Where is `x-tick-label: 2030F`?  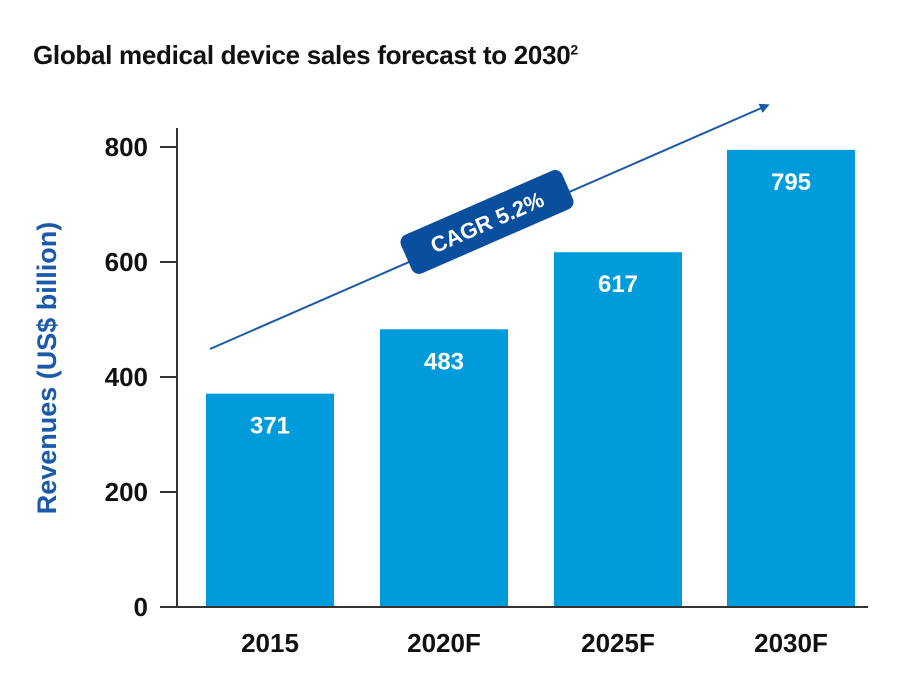
x-tick-label: 2030F is located at coordinates (791, 643).